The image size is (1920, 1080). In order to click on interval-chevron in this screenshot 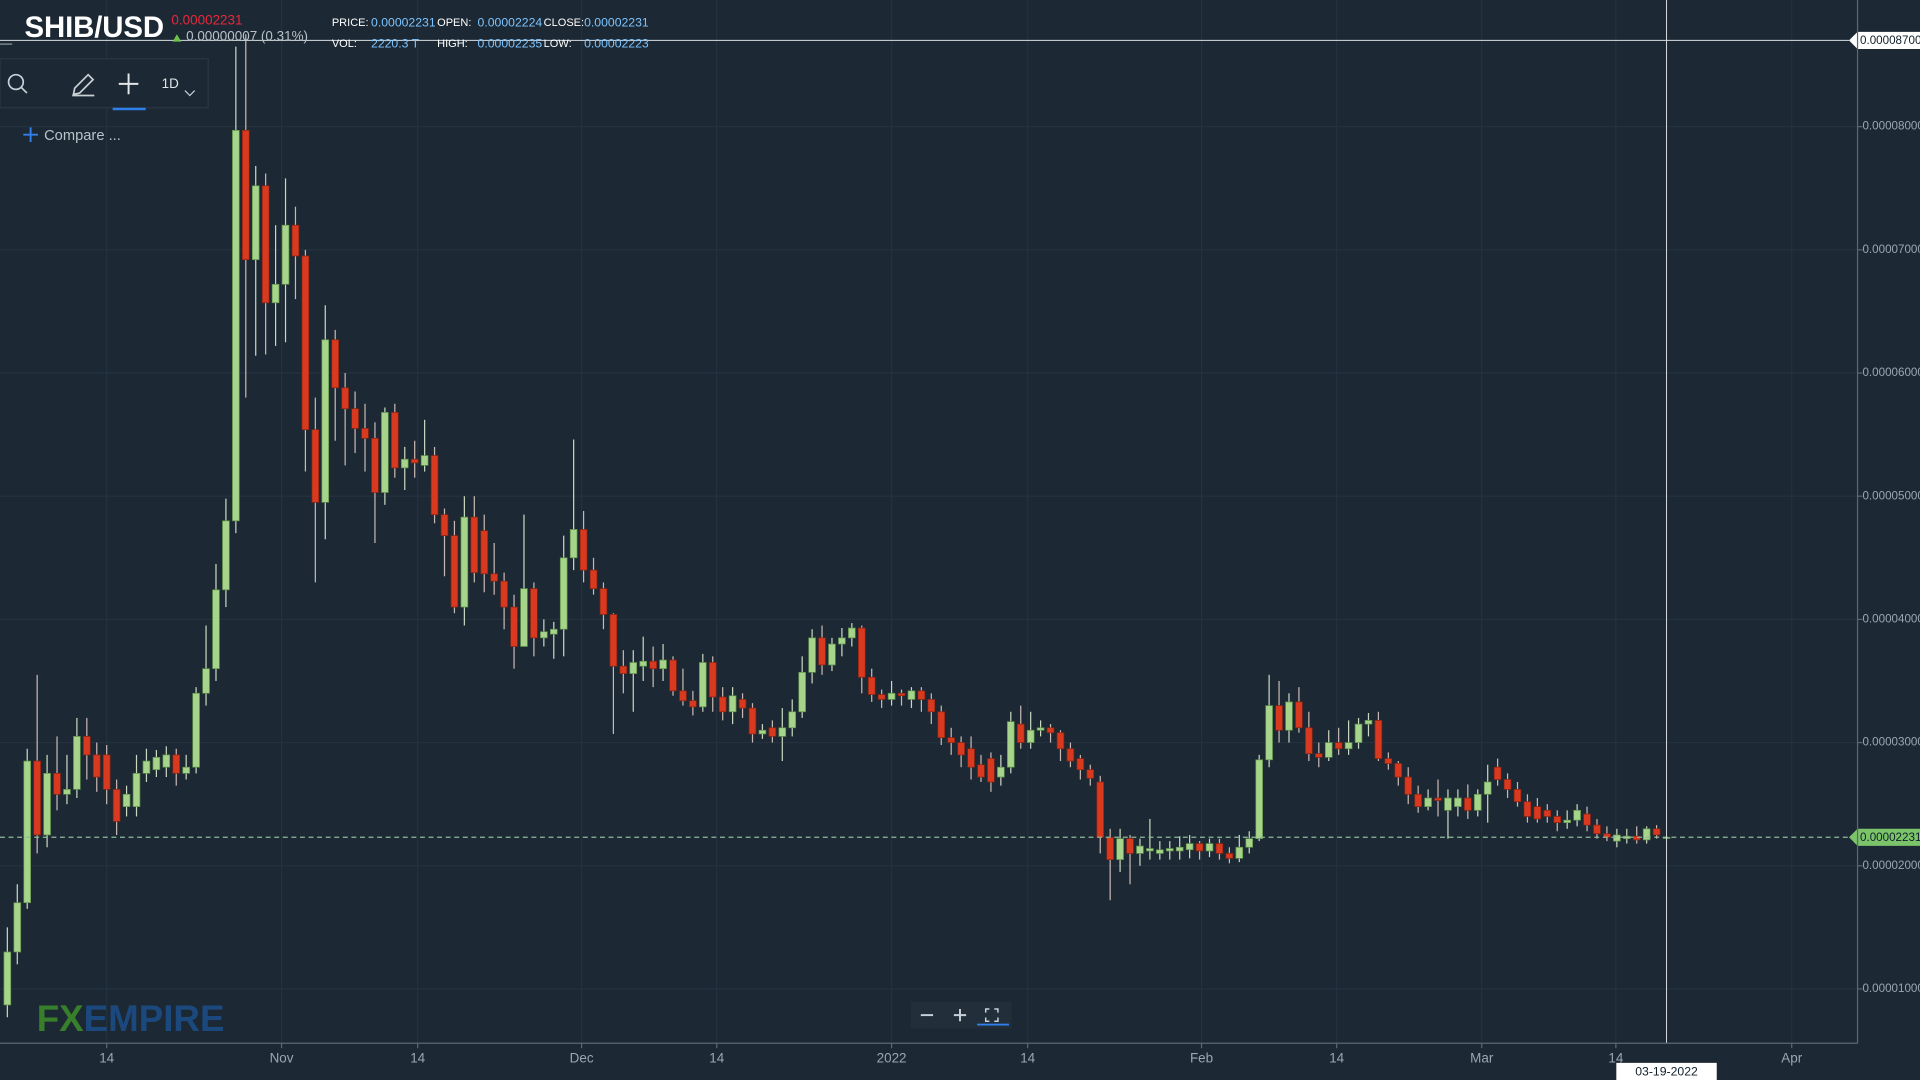, I will do `click(190, 93)`.